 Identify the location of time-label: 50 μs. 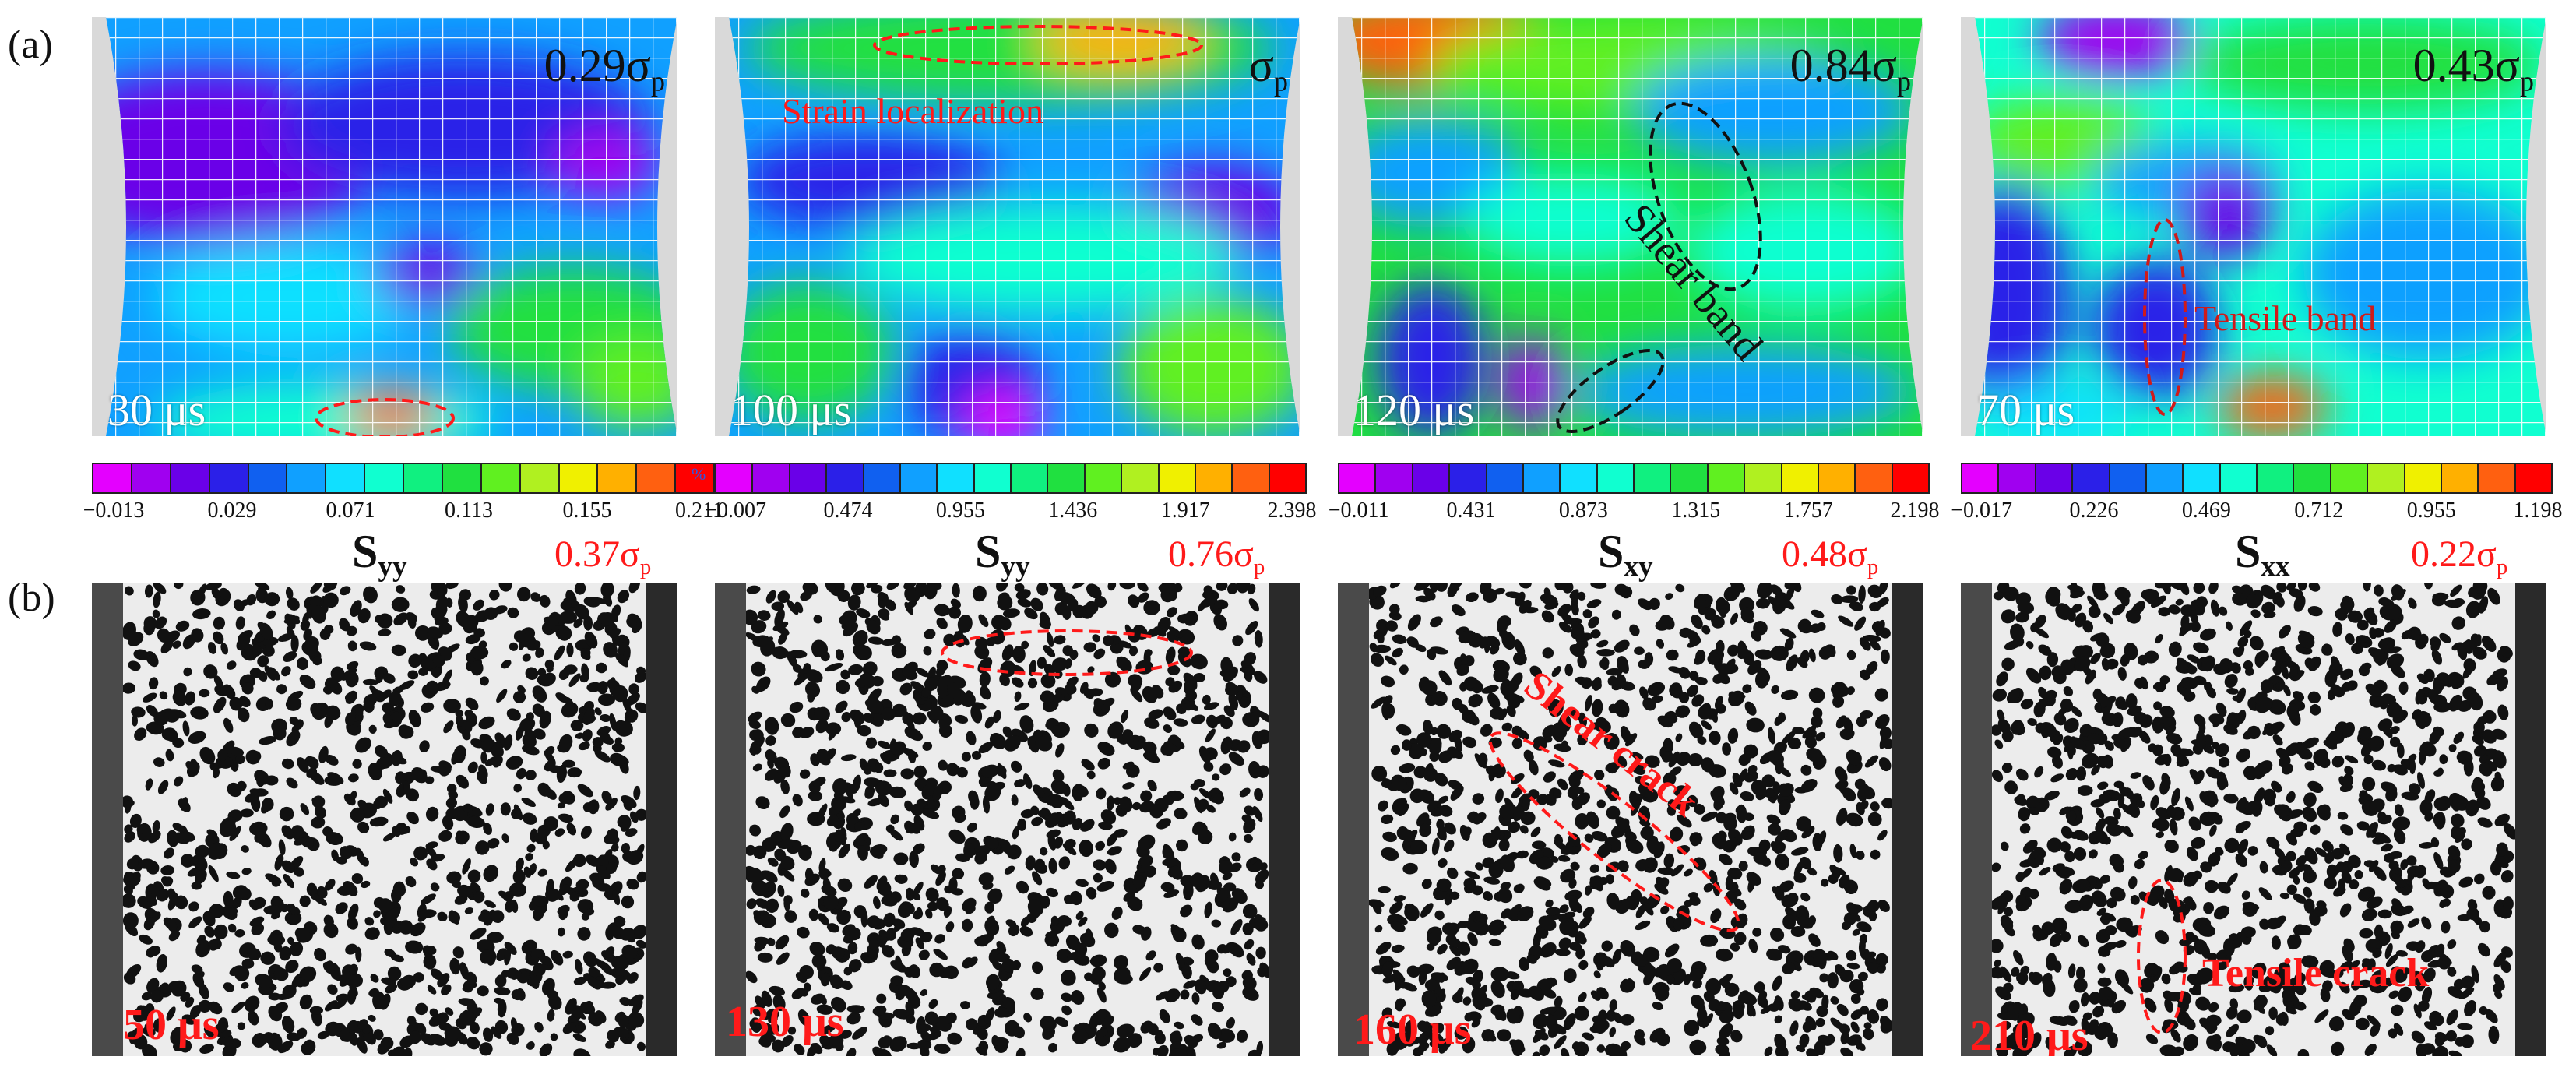
(171, 1025).